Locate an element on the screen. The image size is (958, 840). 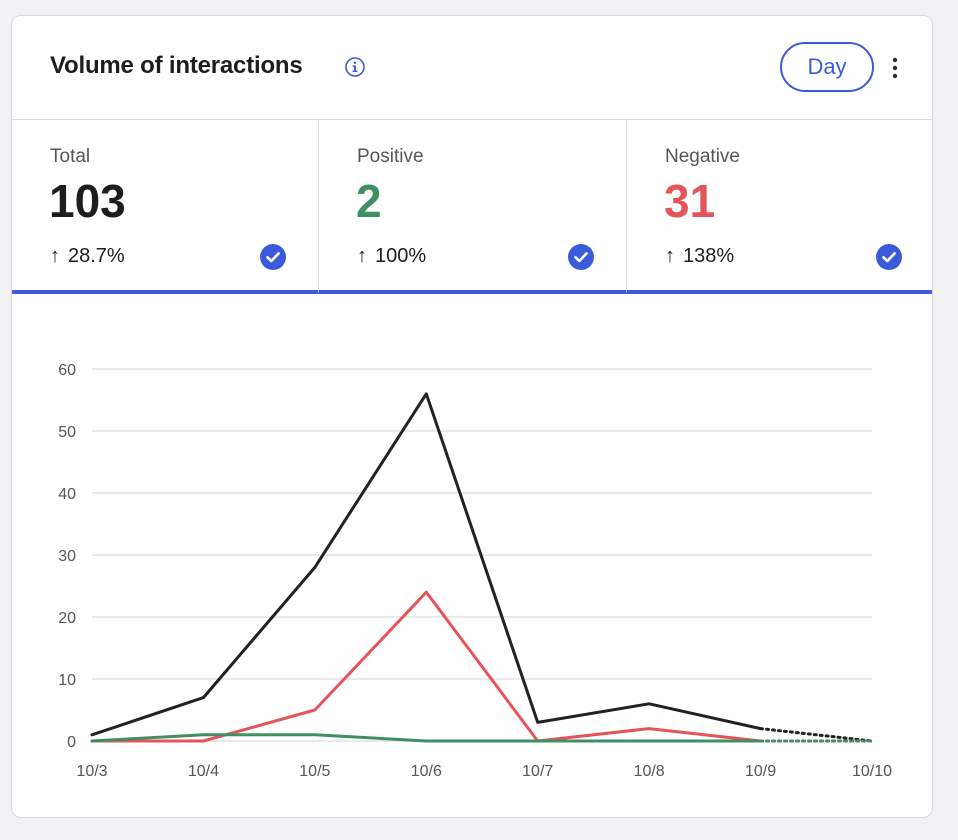
series-line-positive is located at coordinates (426, 738).